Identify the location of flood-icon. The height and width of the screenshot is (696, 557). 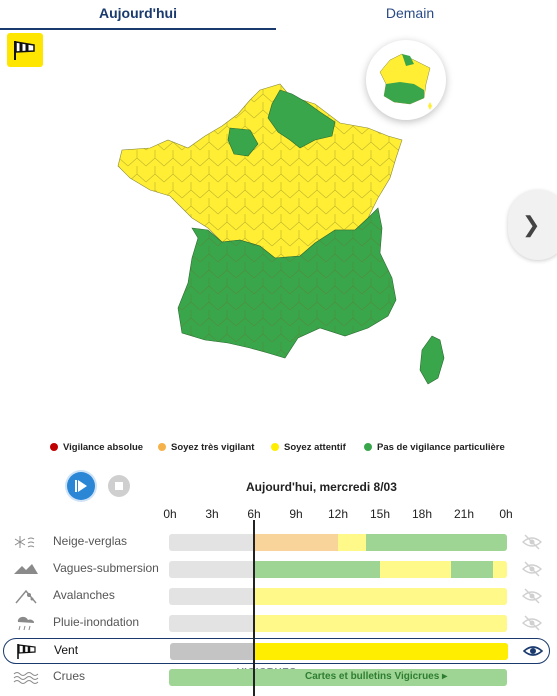
(26, 677).